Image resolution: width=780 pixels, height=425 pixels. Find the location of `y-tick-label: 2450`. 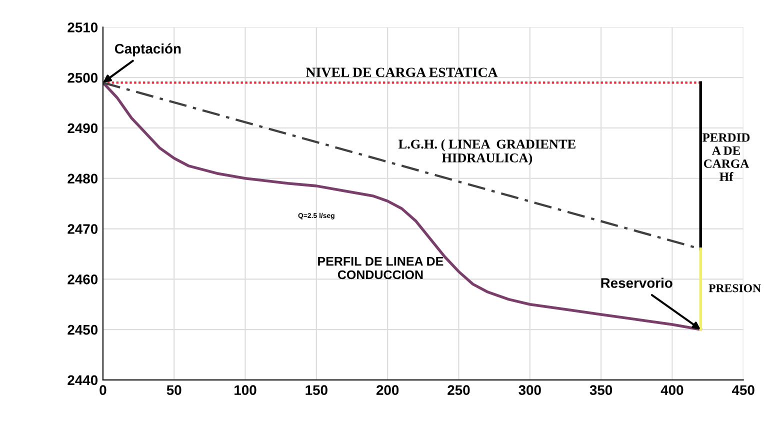

y-tick-label: 2450 is located at coordinates (83, 329).